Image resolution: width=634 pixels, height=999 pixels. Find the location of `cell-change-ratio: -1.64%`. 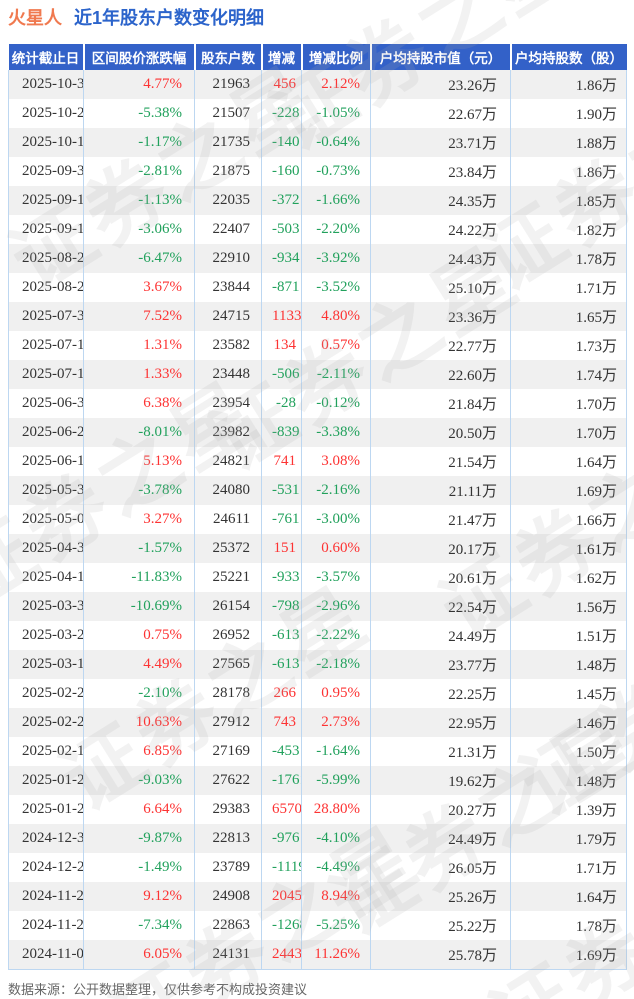

cell-change-ratio: -1.64% is located at coordinates (336, 751).